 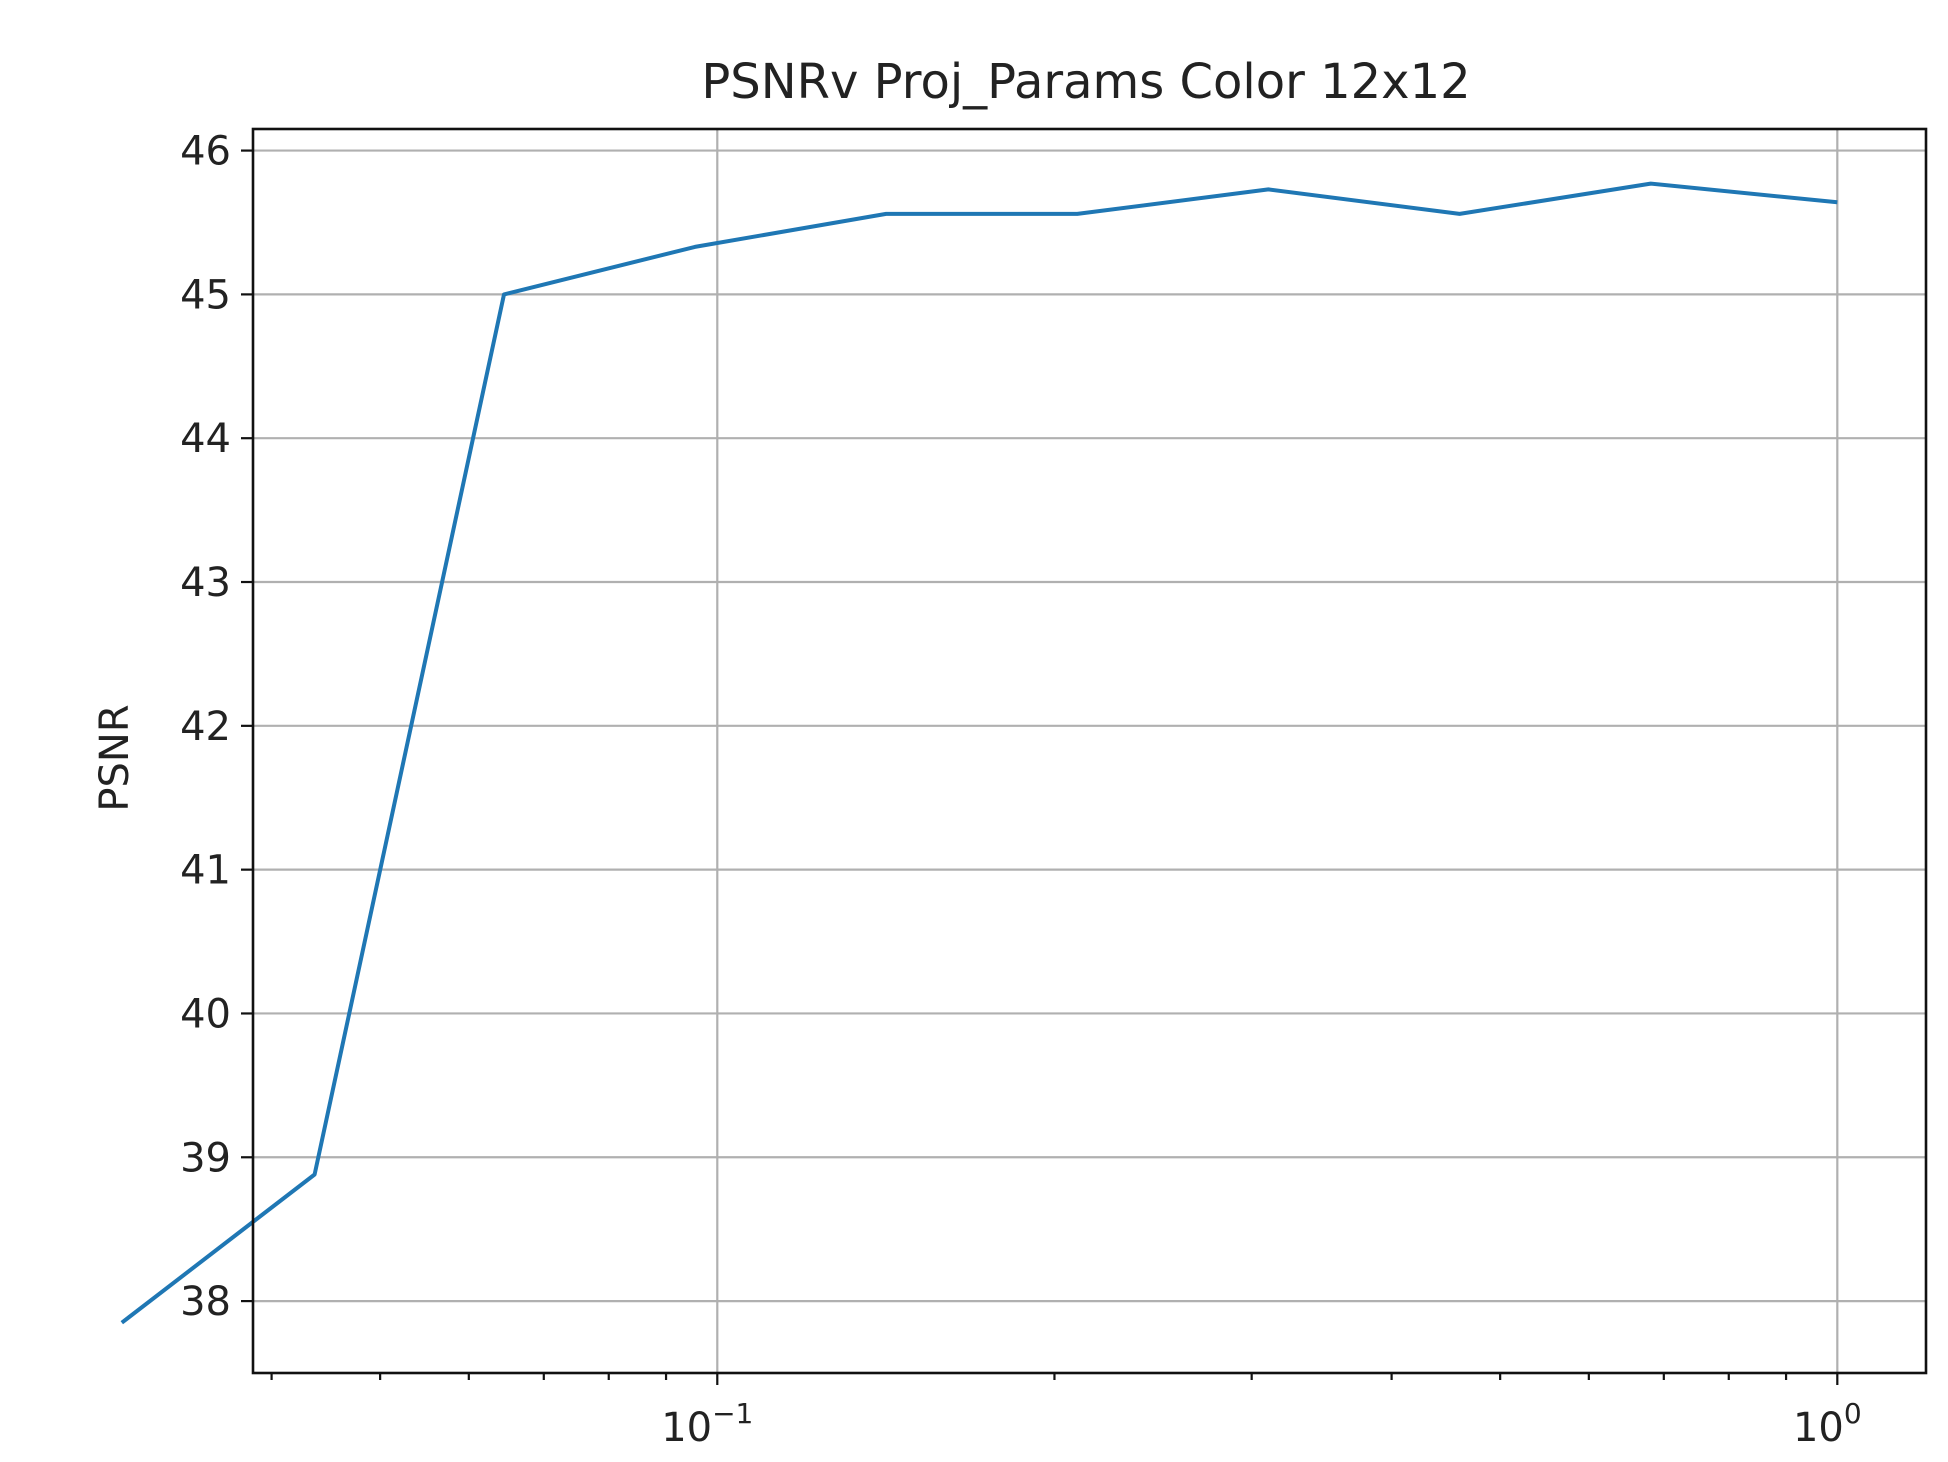 What do you see at coordinates (205, 727) in the screenshot?
I see `y-tick-label-42: 42` at bounding box center [205, 727].